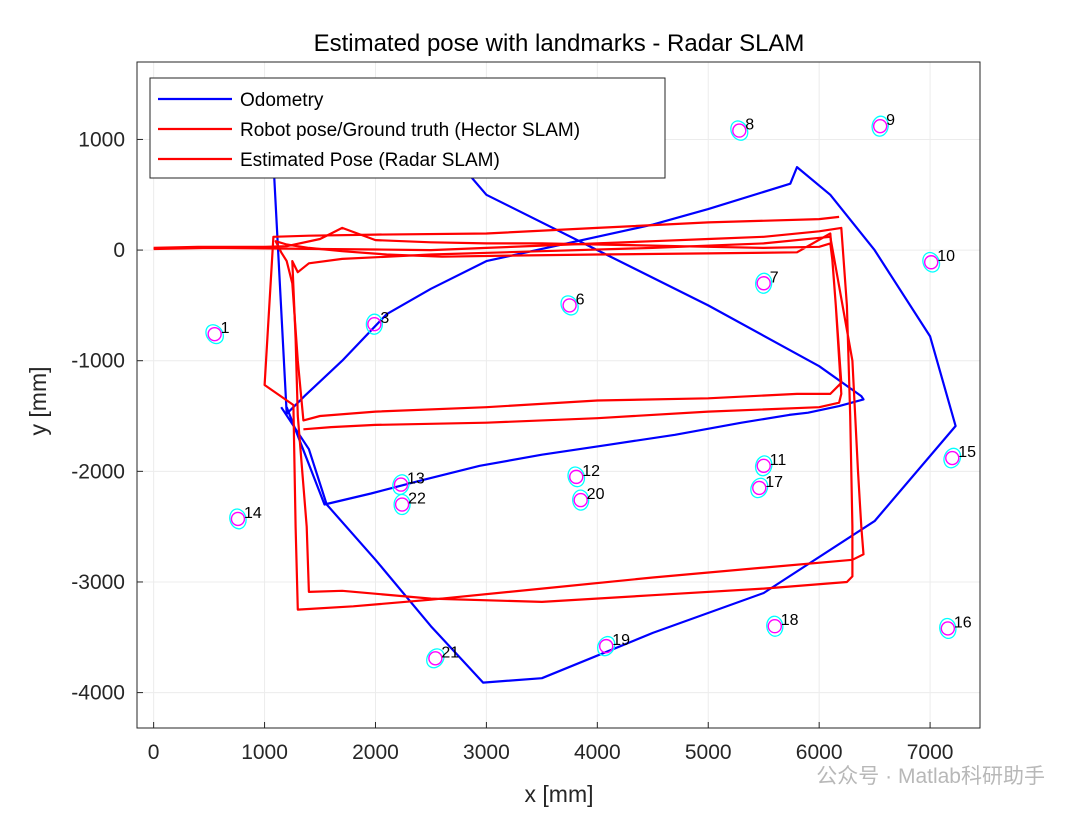 The image size is (1080, 816). What do you see at coordinates (890, 120) in the screenshot?
I see `landmark-label: 9` at bounding box center [890, 120].